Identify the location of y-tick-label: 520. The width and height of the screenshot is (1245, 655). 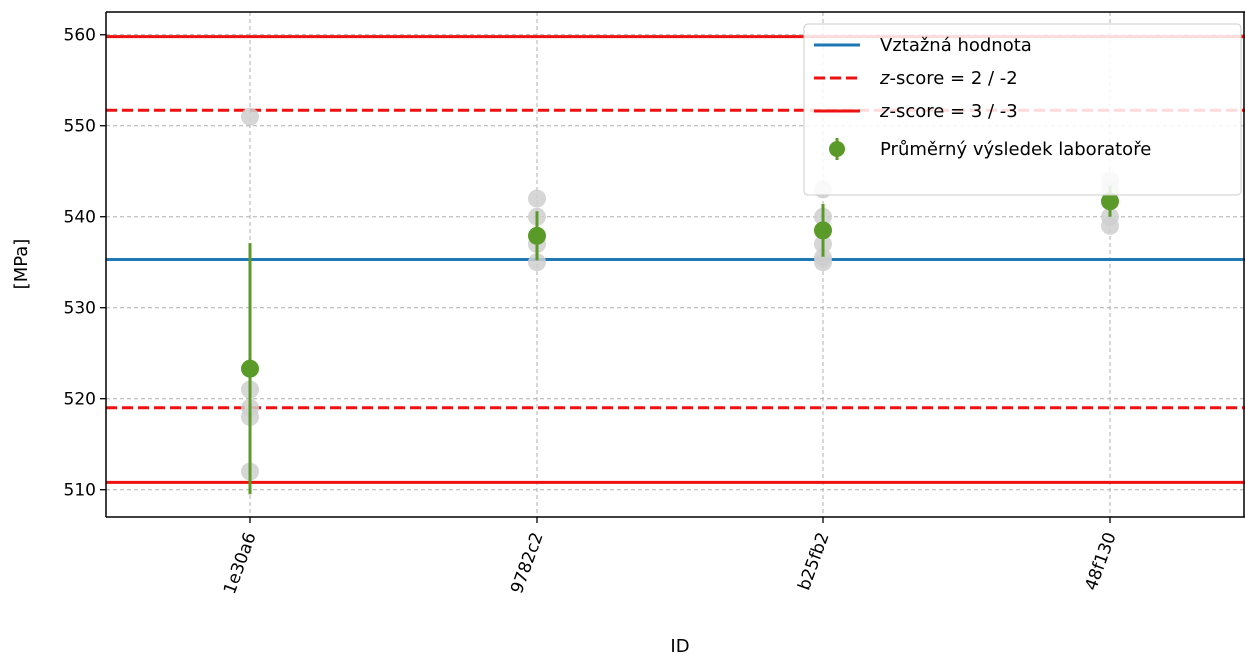
(80, 400).